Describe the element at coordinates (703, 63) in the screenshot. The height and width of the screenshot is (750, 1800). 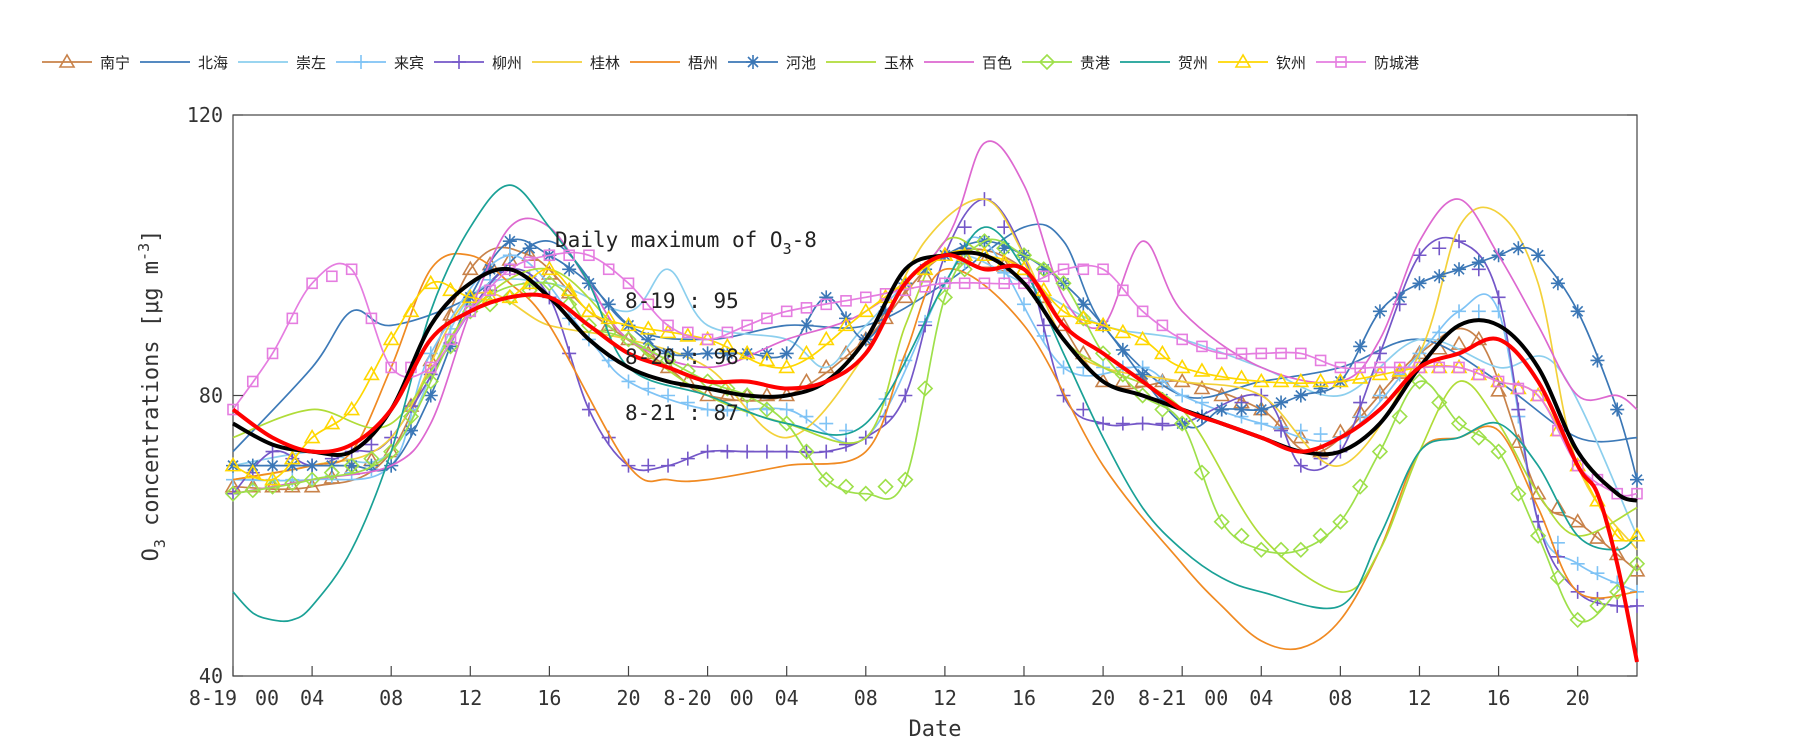
I see `legend-label: 梧州` at that location.